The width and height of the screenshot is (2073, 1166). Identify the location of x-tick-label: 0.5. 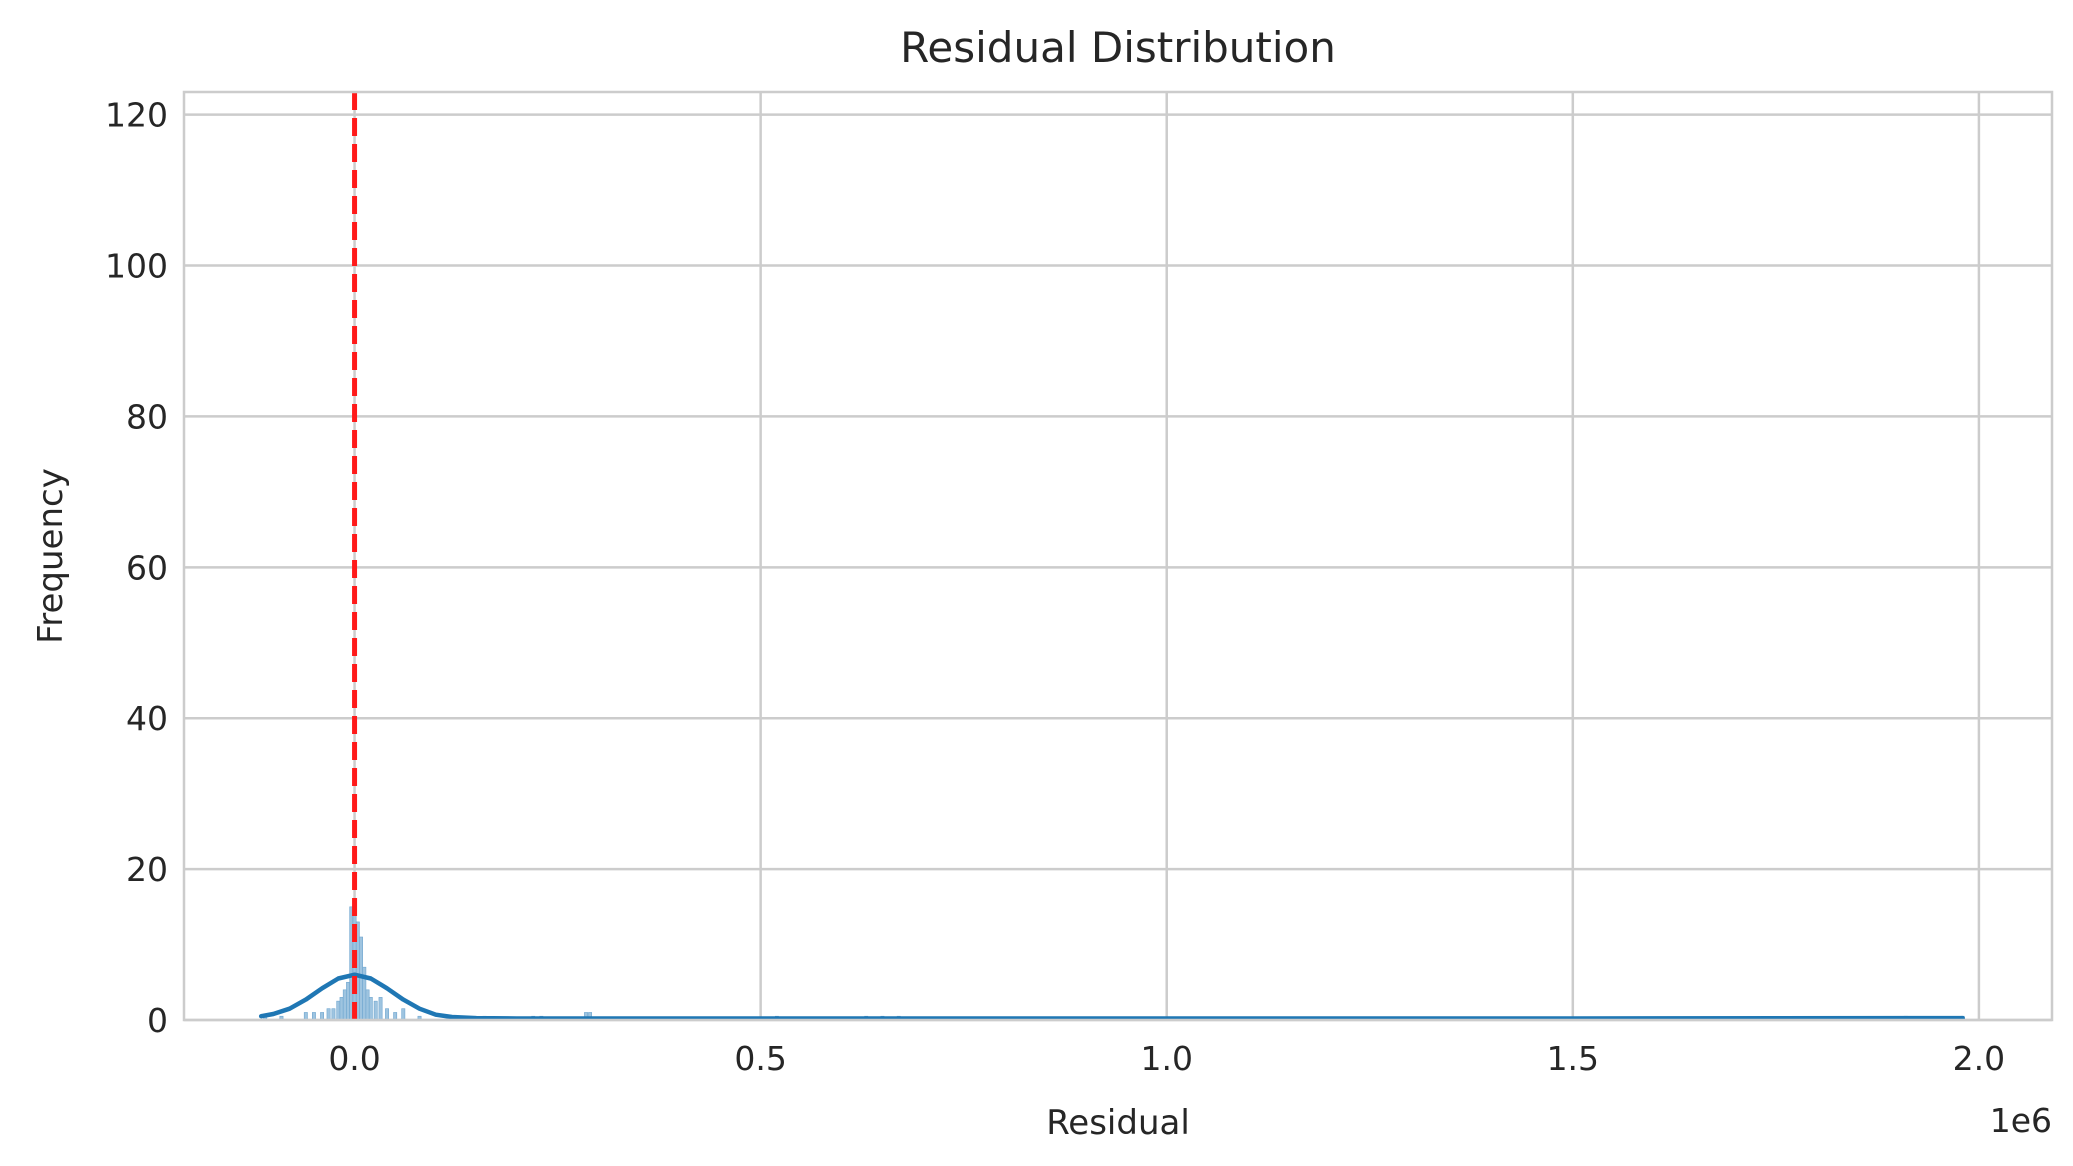
(760, 1058).